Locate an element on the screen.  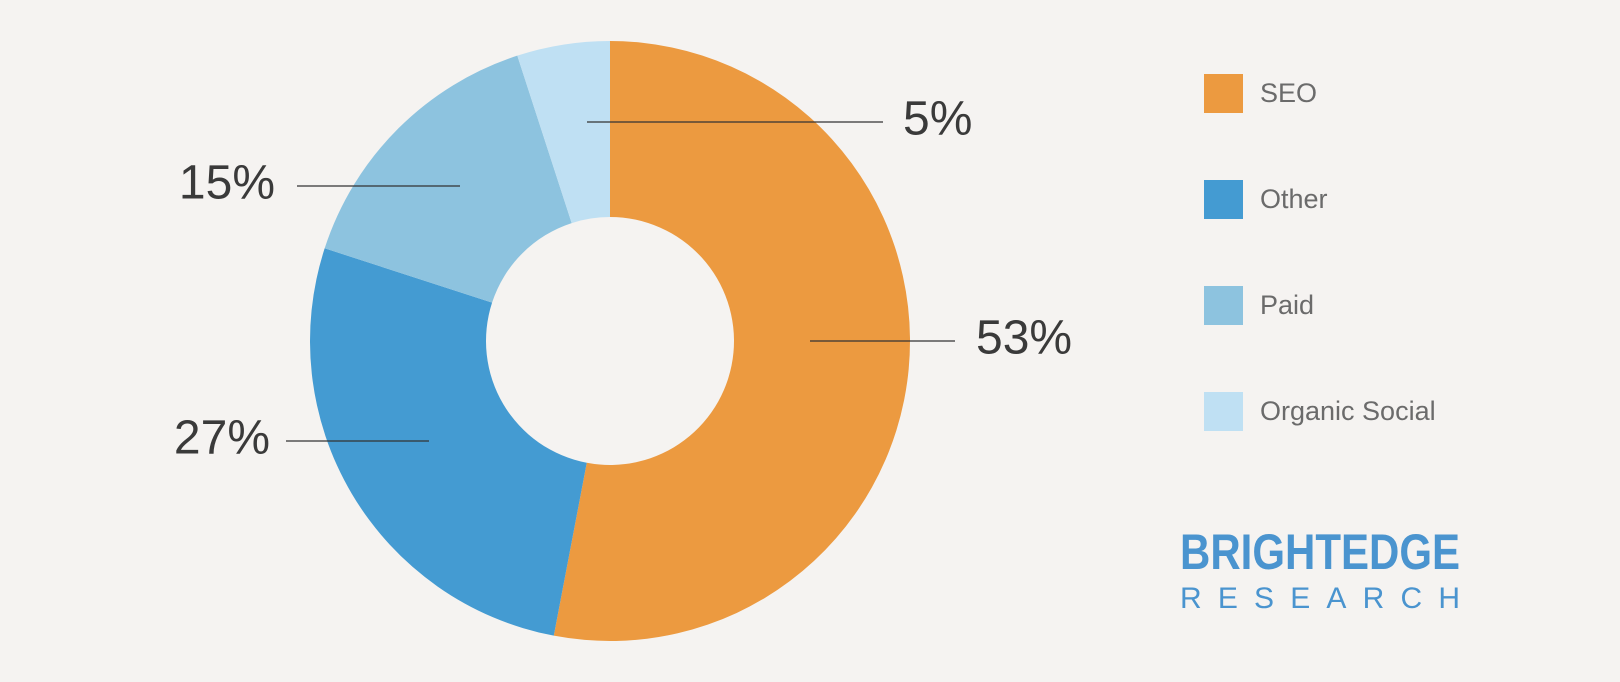
value-label: 15% is located at coordinates (227, 183).